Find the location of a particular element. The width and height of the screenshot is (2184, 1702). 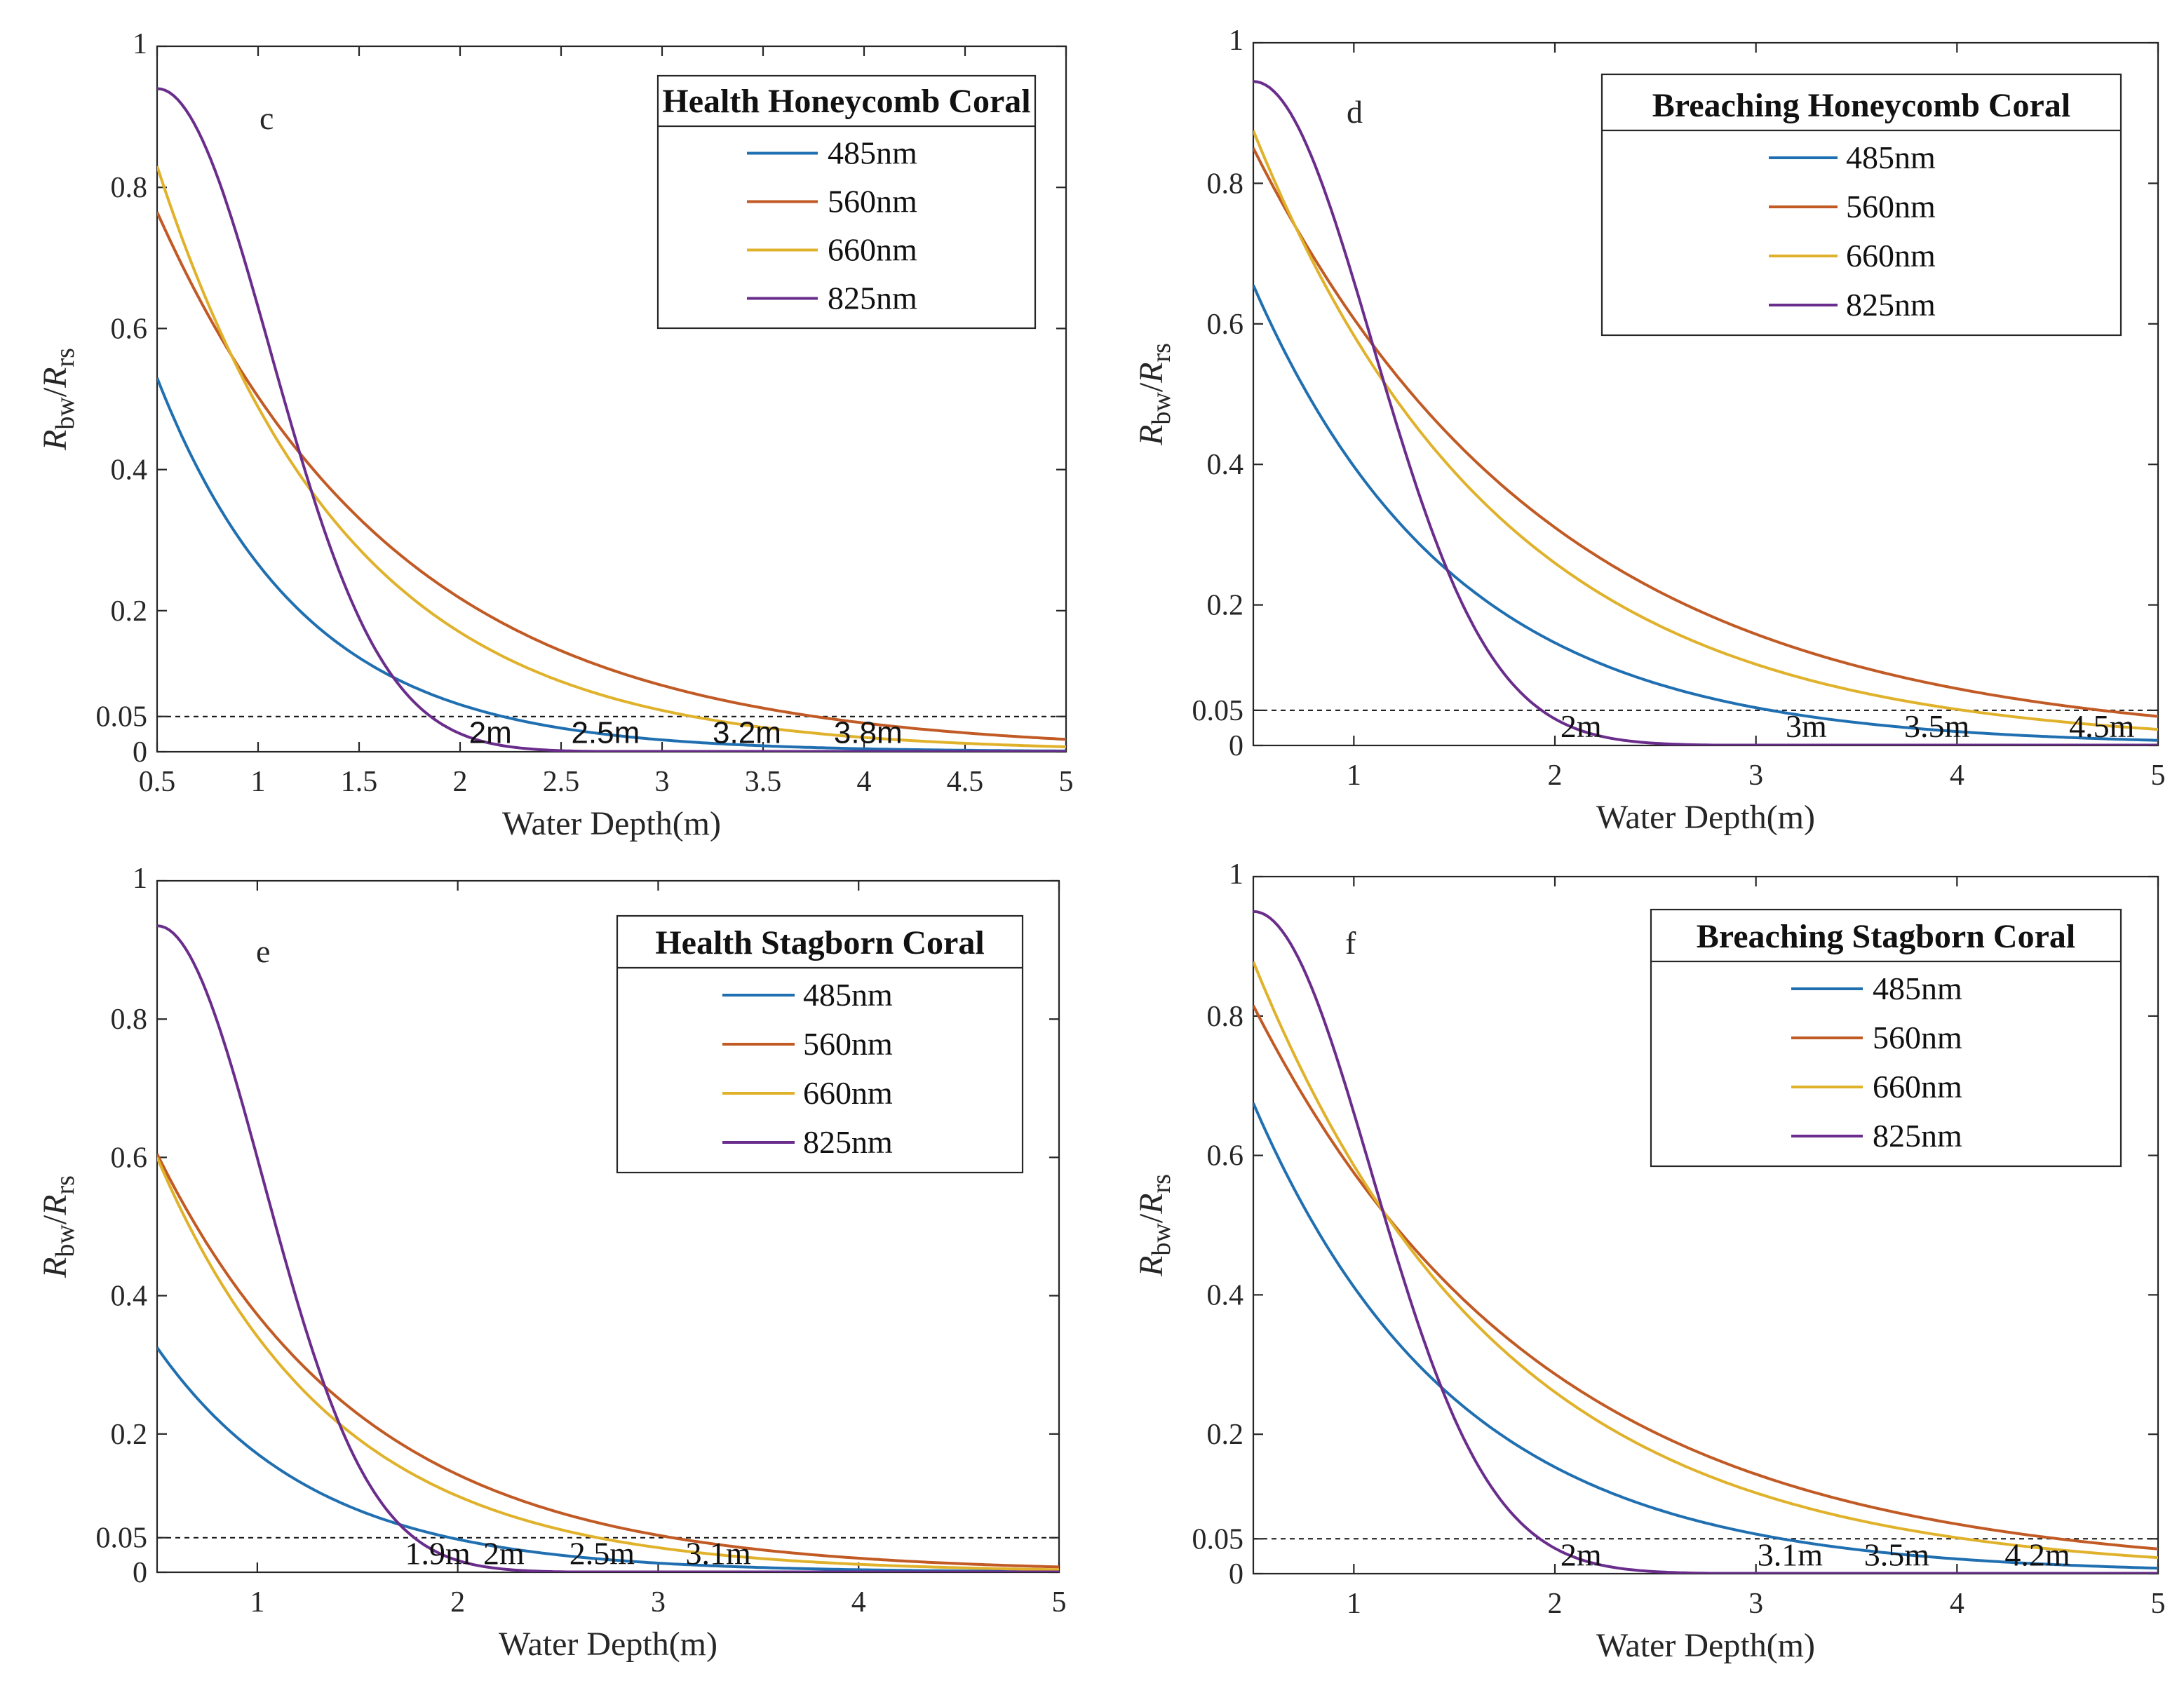

x-tick-label: 0.5 is located at coordinates (157, 782).